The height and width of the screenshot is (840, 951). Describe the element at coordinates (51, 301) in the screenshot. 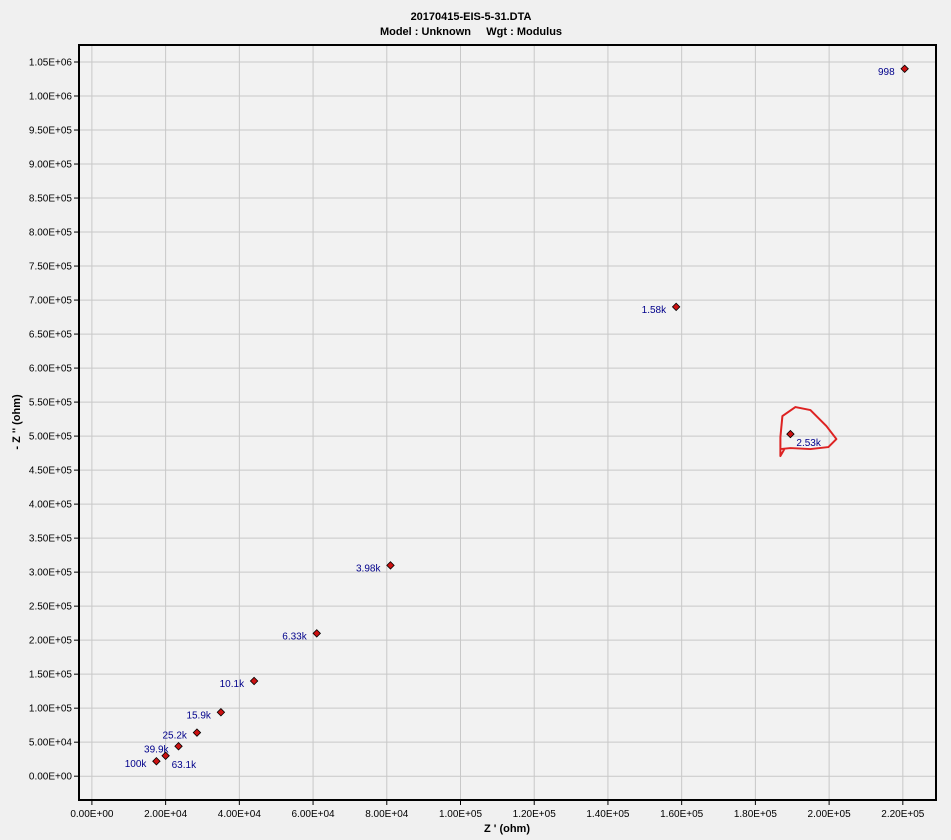

I see `y-tick-label: 7.00E+05` at that location.